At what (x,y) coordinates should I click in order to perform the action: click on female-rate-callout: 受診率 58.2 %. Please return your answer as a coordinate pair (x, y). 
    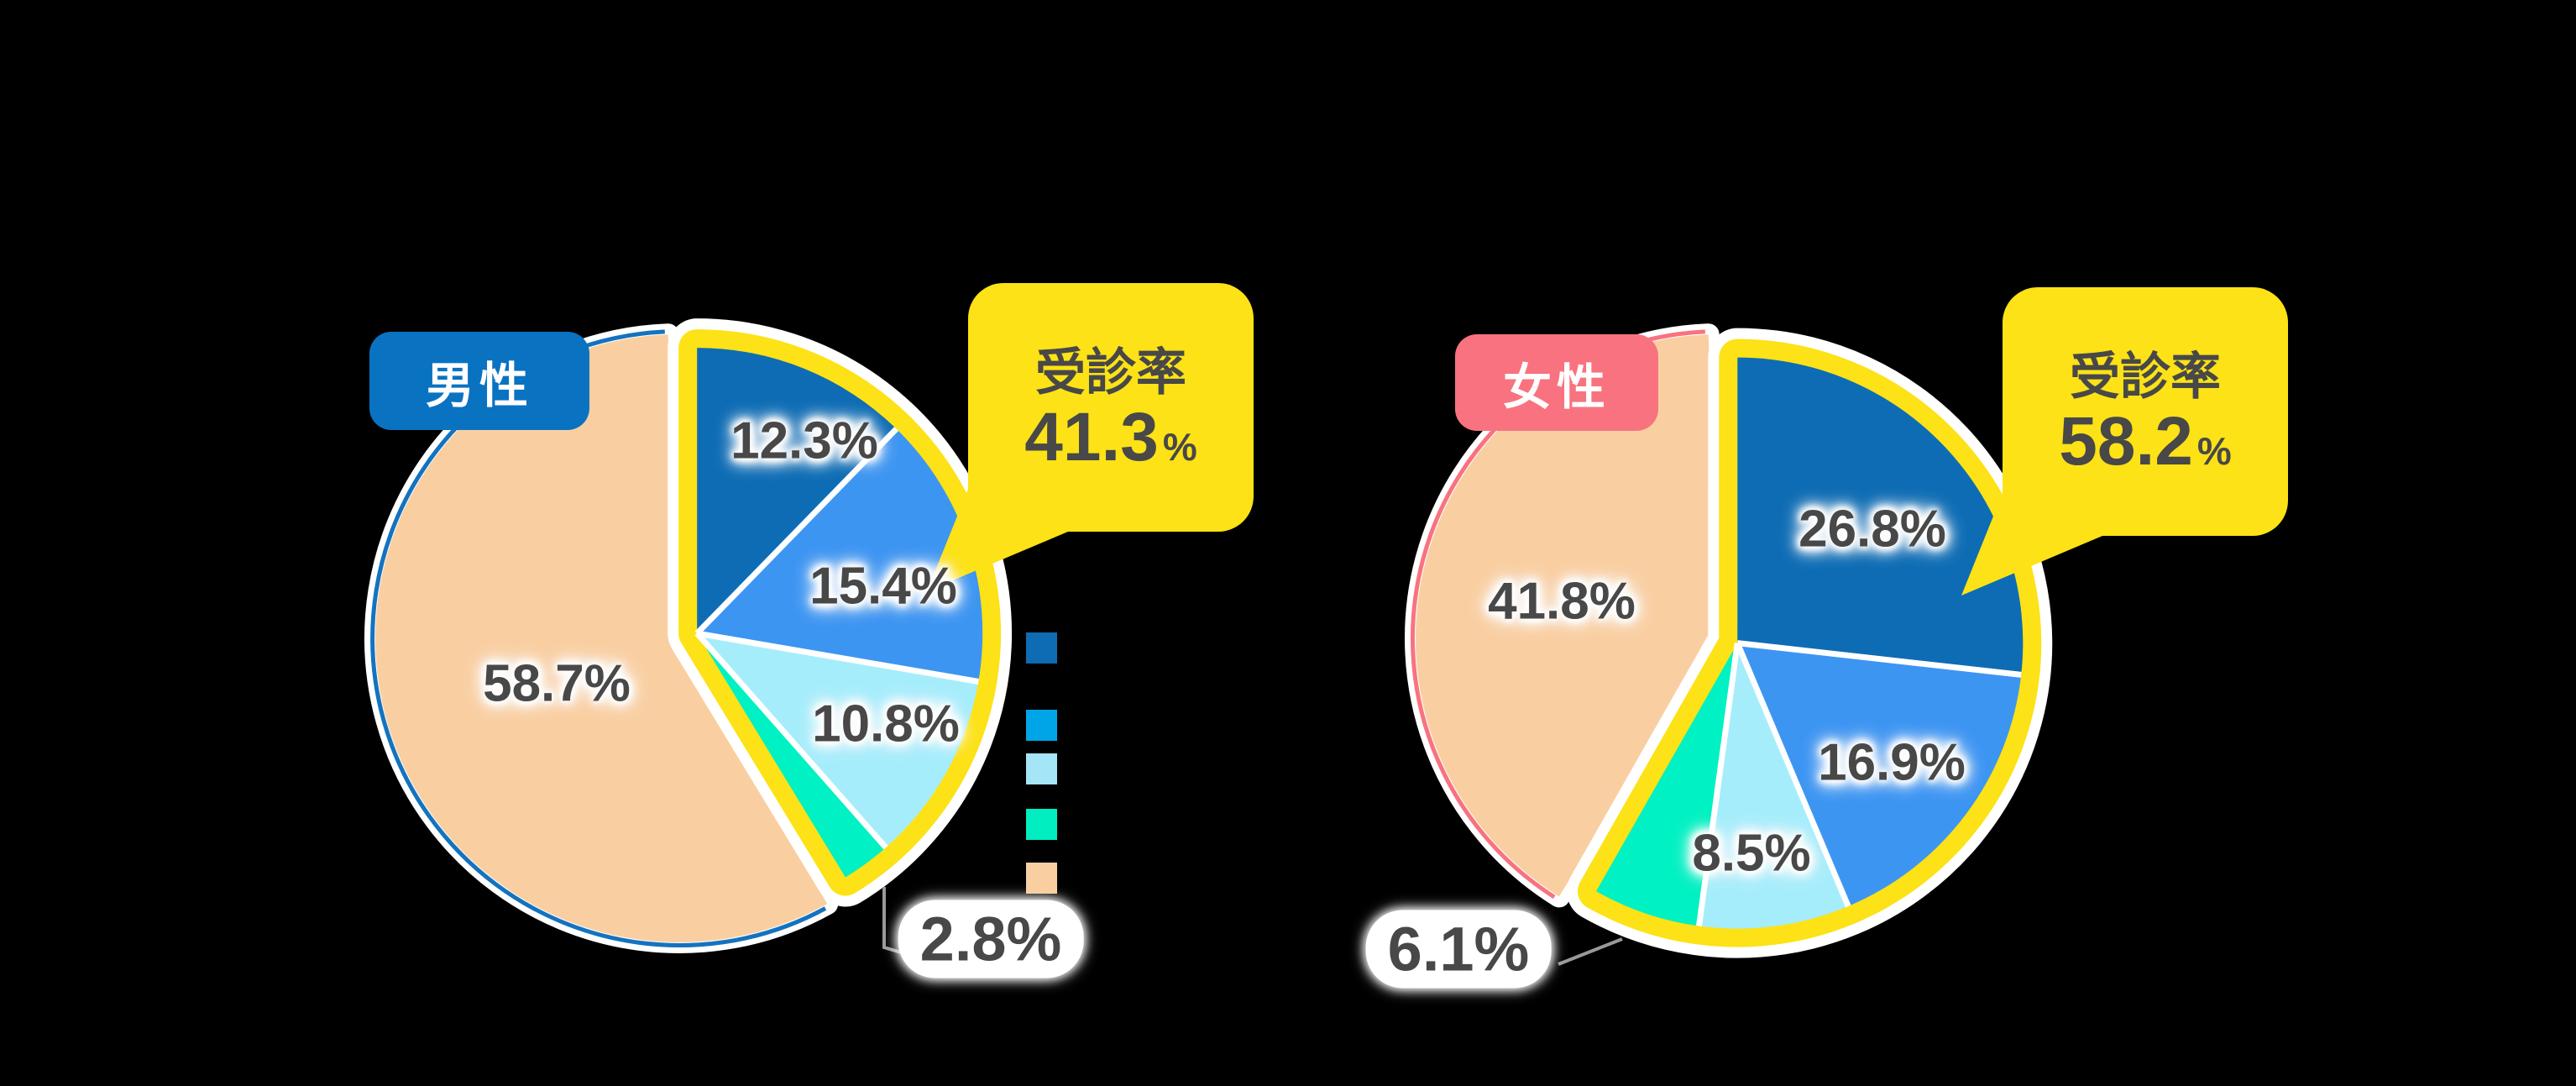
    Looking at the image, I should click on (2145, 411).